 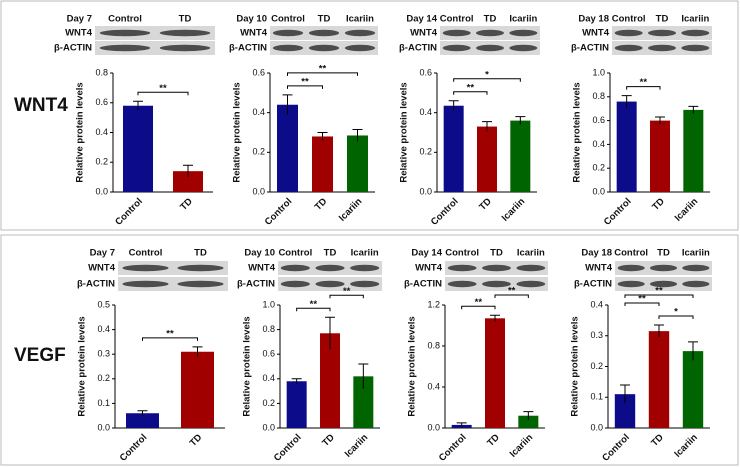 I want to click on y-tick-label: 1.2, so click(x=433, y=304).